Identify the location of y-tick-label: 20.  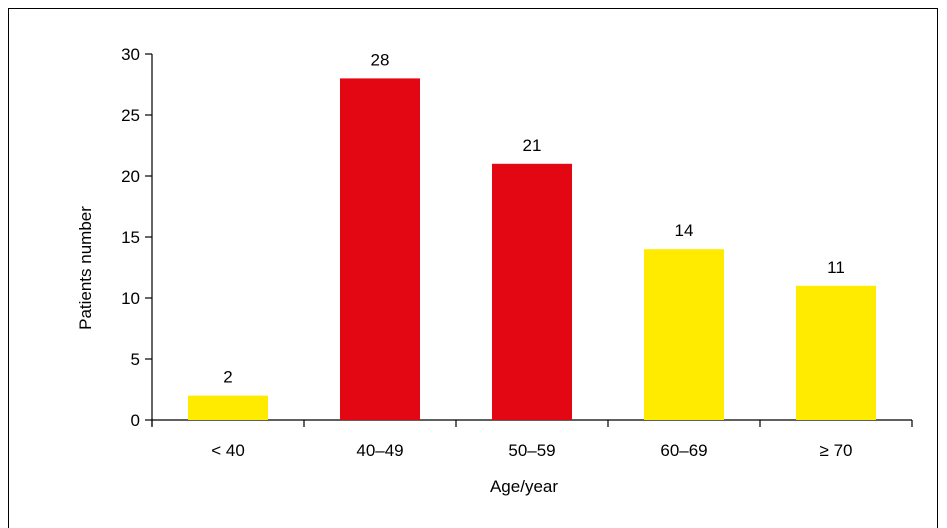
(130, 176).